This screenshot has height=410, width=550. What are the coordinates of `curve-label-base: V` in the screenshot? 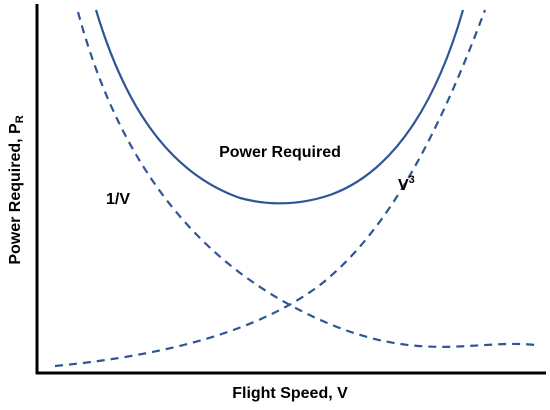 It's located at (403, 185).